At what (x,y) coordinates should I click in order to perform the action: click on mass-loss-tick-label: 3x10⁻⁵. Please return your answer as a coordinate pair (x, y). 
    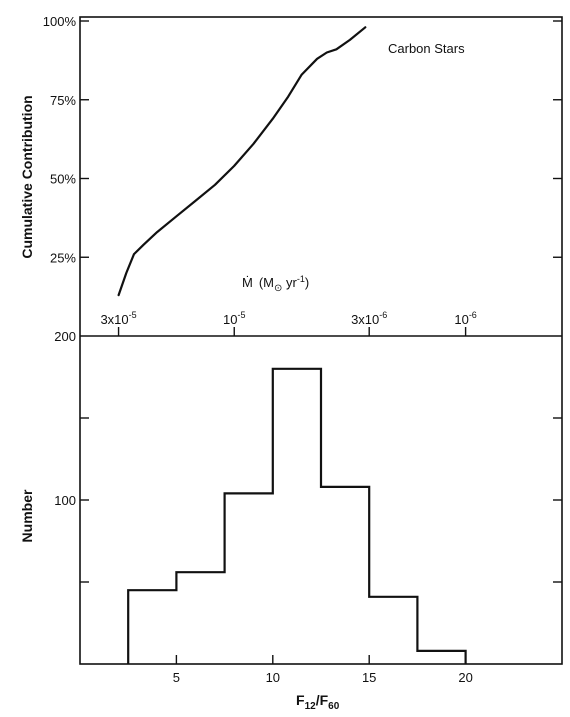
    Looking at the image, I should click on (118, 318).